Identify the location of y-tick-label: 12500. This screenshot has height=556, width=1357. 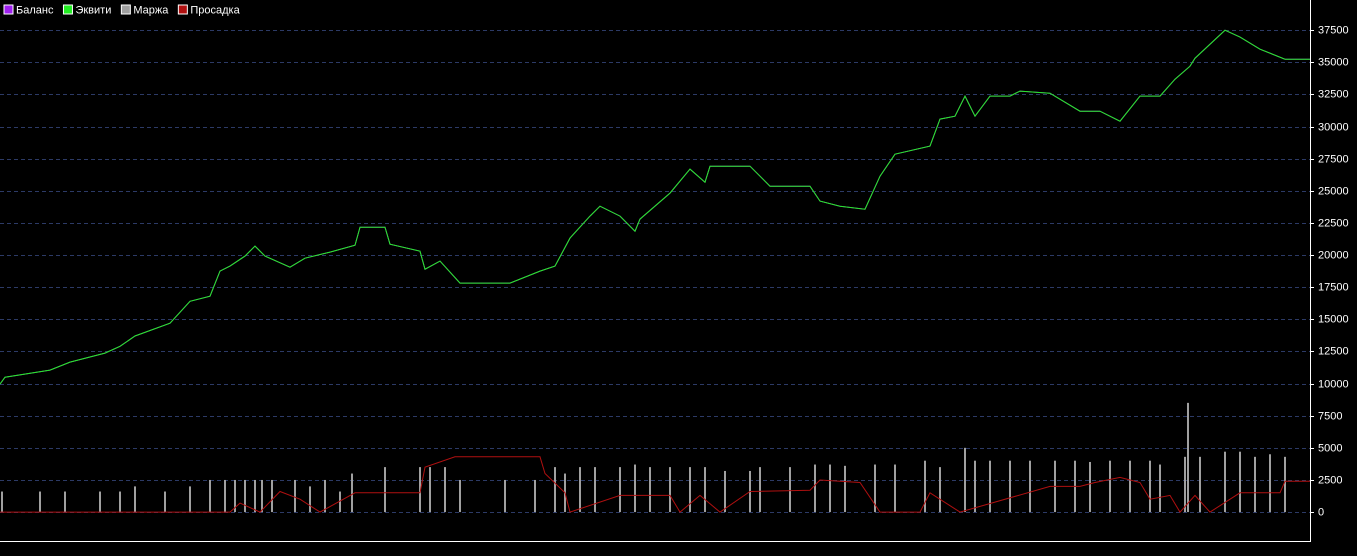
(1333, 351).